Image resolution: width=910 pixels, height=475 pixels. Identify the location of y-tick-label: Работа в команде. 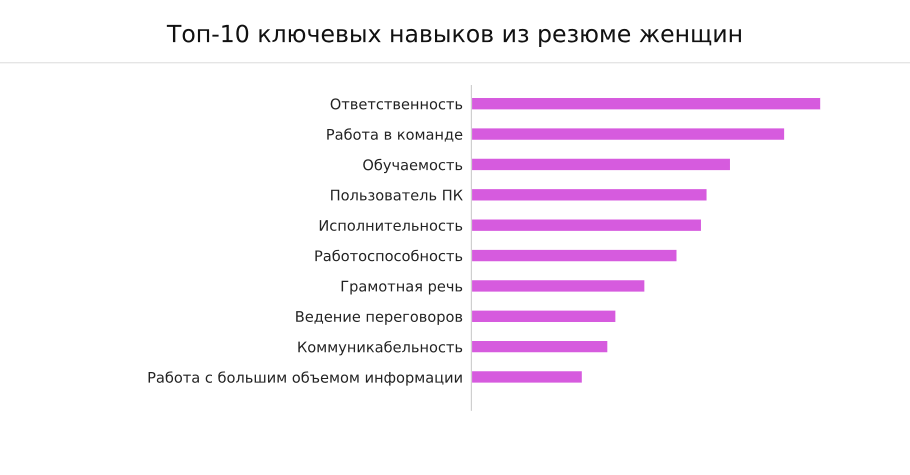
(394, 135).